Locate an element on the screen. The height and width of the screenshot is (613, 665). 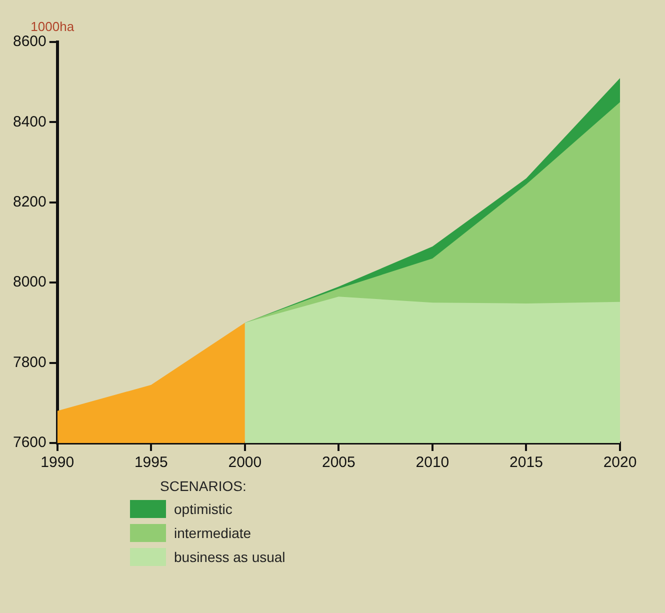
legend-title: SCENARIOS: is located at coordinates (204, 486).